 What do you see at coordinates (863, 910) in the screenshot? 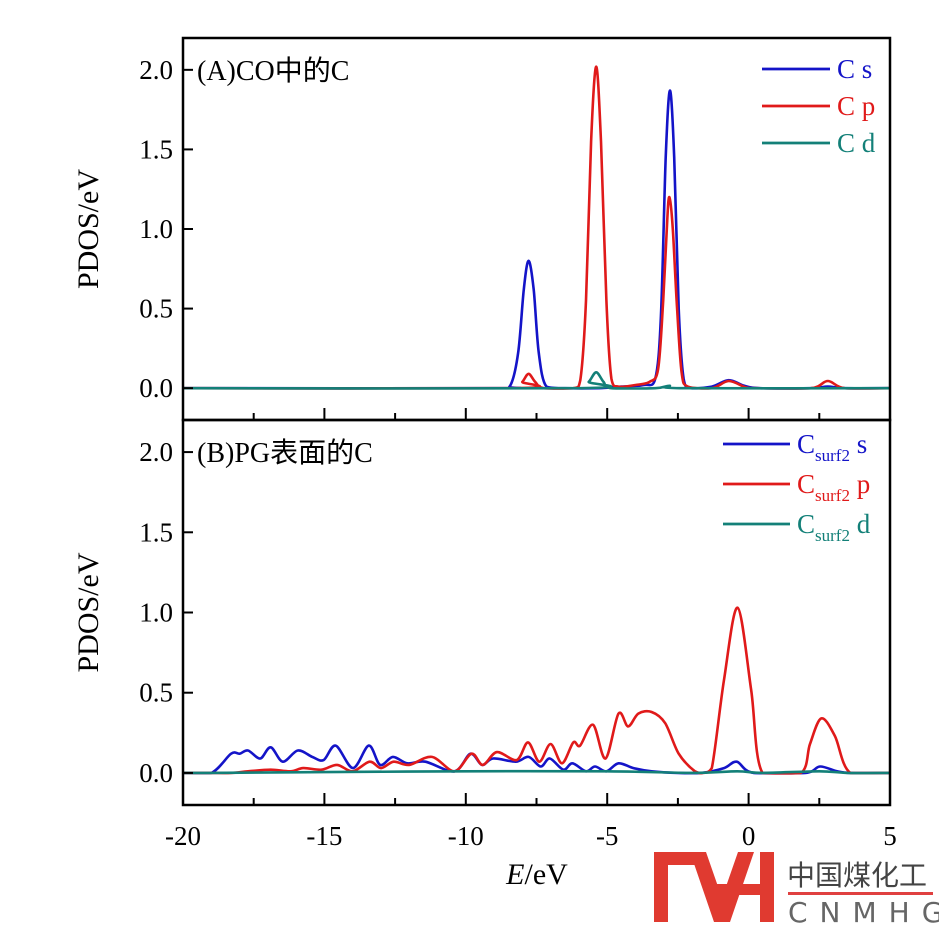
I see `logo-english-text: CNMHG` at bounding box center [863, 910].